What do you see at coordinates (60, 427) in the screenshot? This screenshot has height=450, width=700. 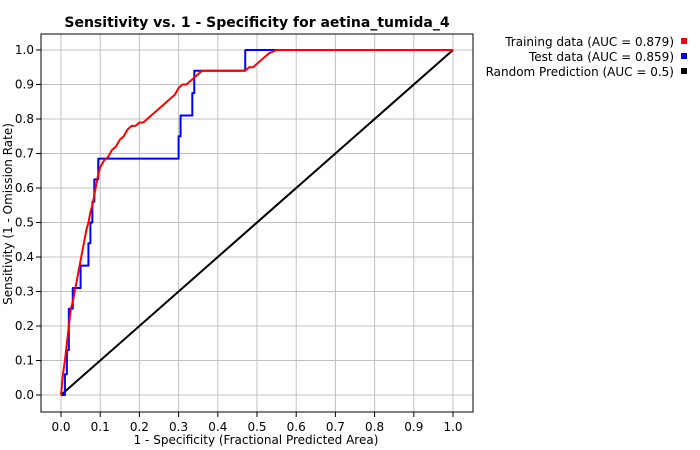 I see `x-tick-label: 0.0` at bounding box center [60, 427].